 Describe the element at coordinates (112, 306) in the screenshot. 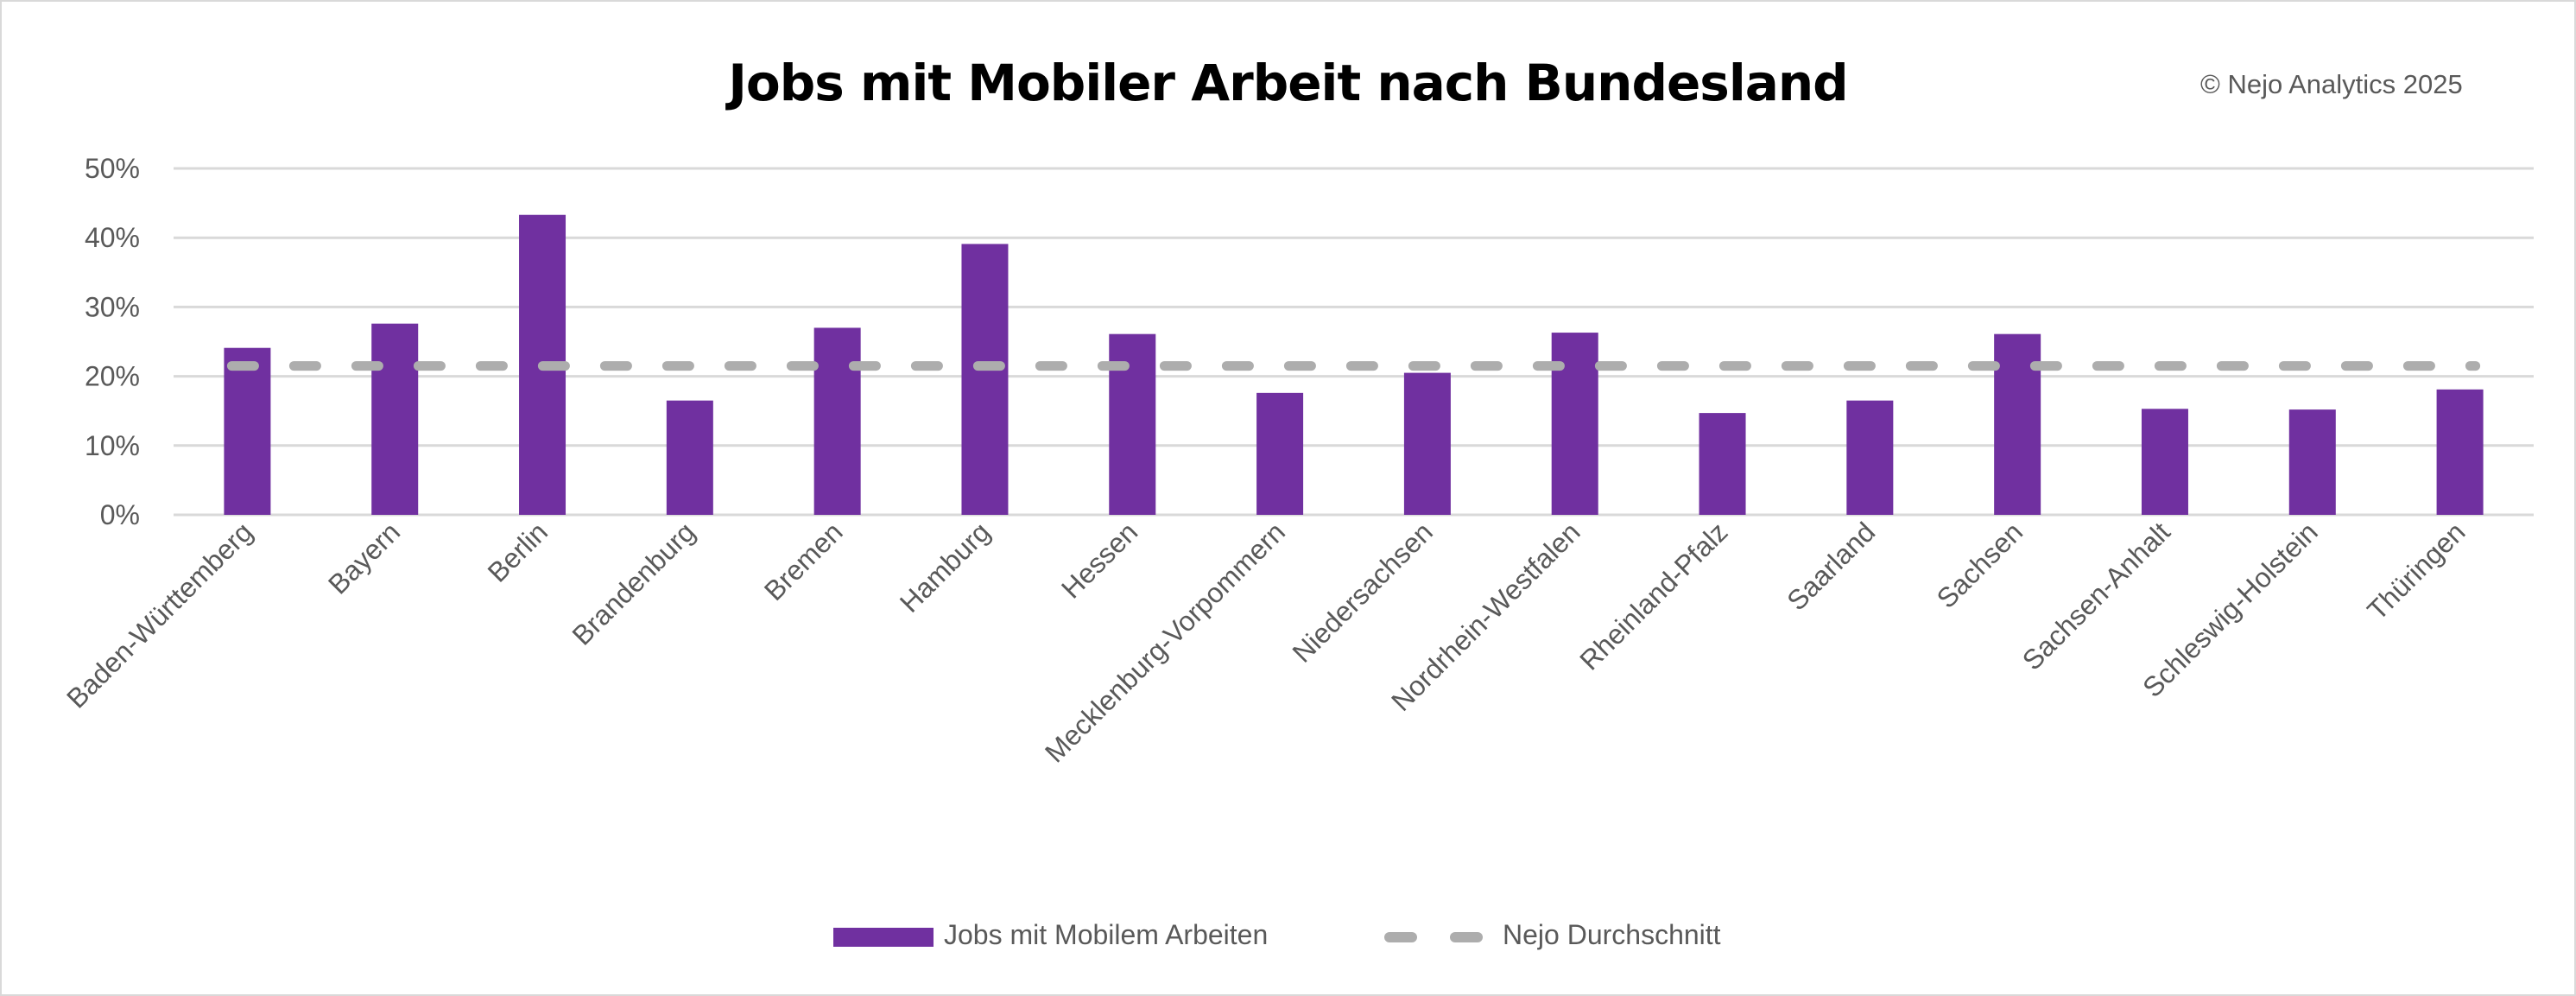

I see `y-tick-label: 30%` at that location.